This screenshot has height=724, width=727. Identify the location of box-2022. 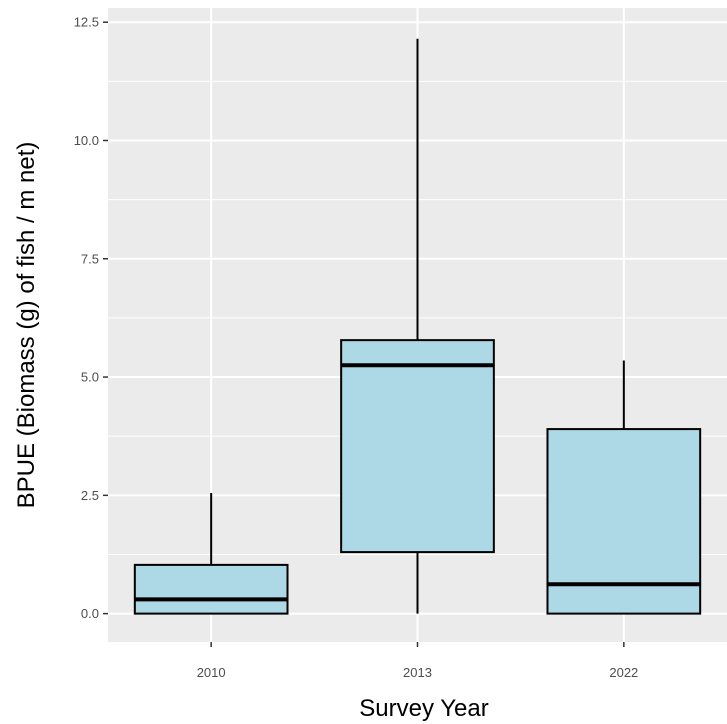
(624, 487).